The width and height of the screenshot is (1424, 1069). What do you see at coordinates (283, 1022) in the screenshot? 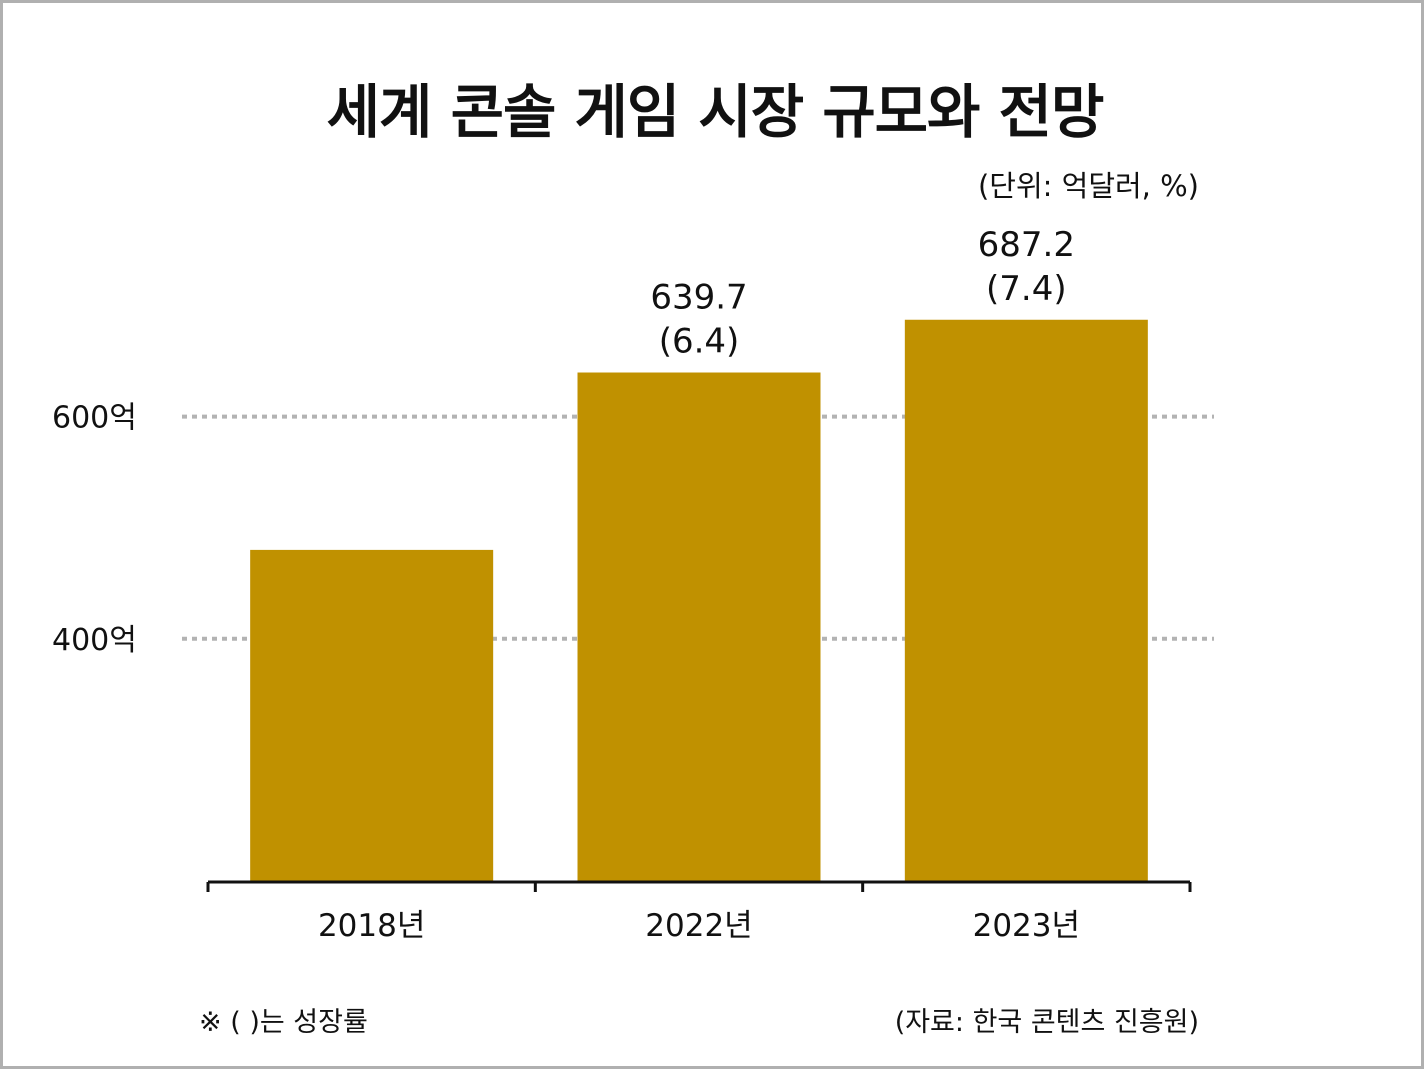
I see `growth-note: ※ ( )는 성장률` at bounding box center [283, 1022].